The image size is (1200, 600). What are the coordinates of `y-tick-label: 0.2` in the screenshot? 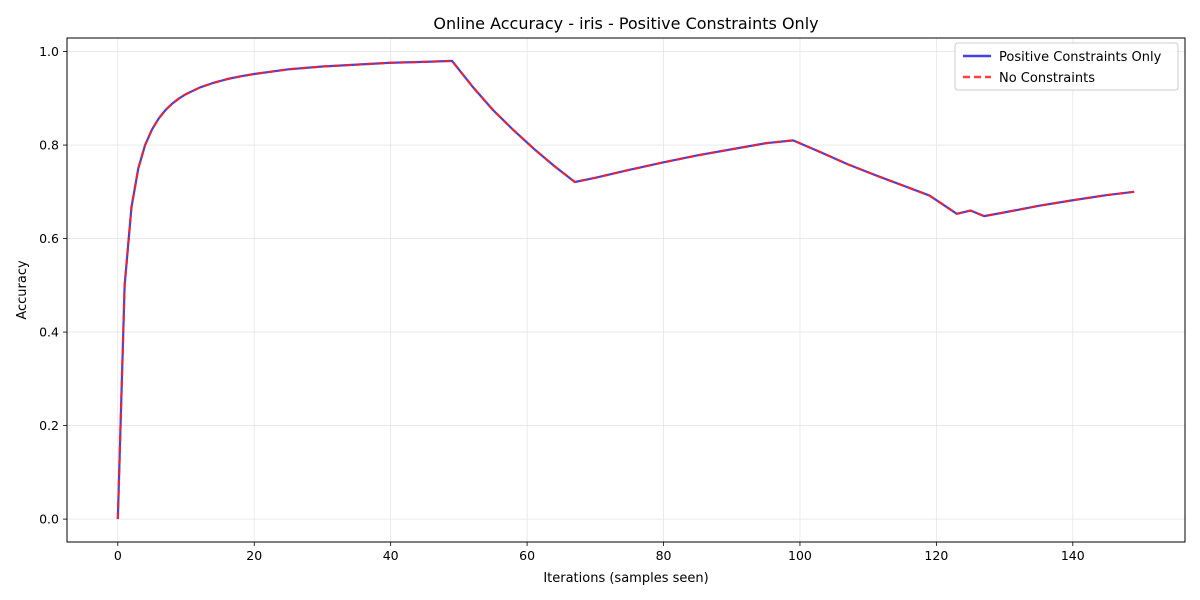 It's located at (49, 425).